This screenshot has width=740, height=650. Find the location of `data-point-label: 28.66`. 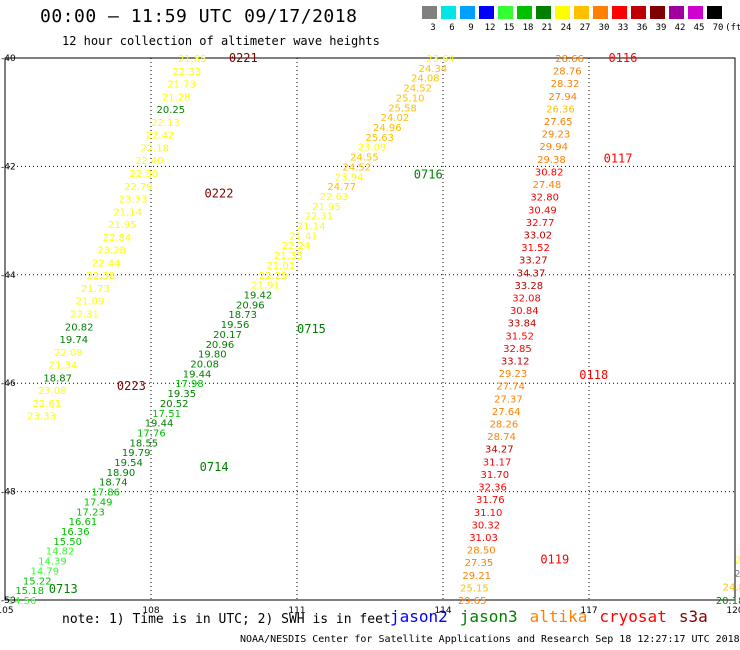

data-point-label: 28.66 is located at coordinates (569, 59).